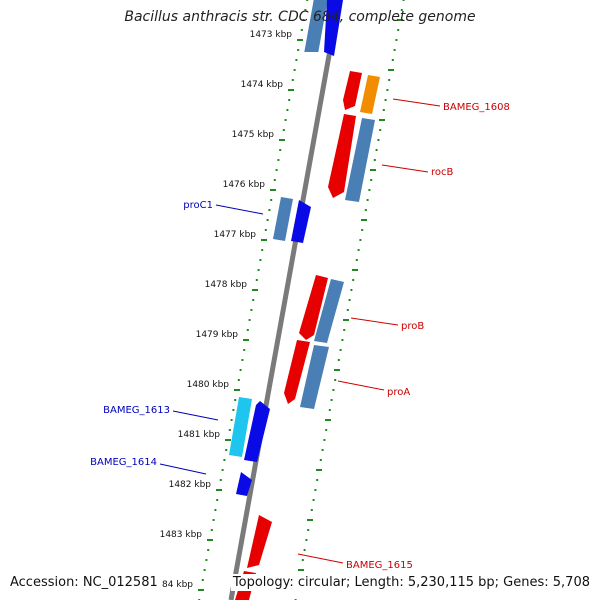 This screenshot has height=600, width=600. Describe the element at coordinates (199, 435) in the screenshot. I see `kbp-tick-label: 1481 kbp` at that location.